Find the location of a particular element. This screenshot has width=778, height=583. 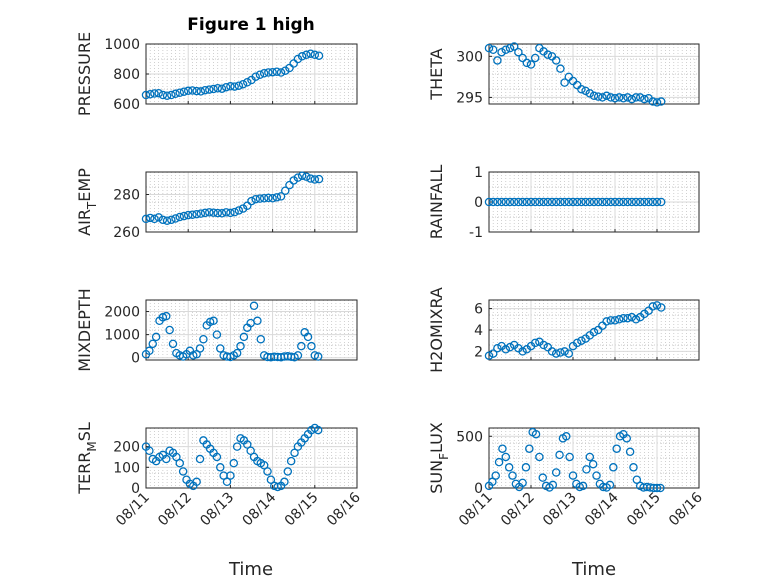

figure-title: Figure 1 high is located at coordinates (251, 25).